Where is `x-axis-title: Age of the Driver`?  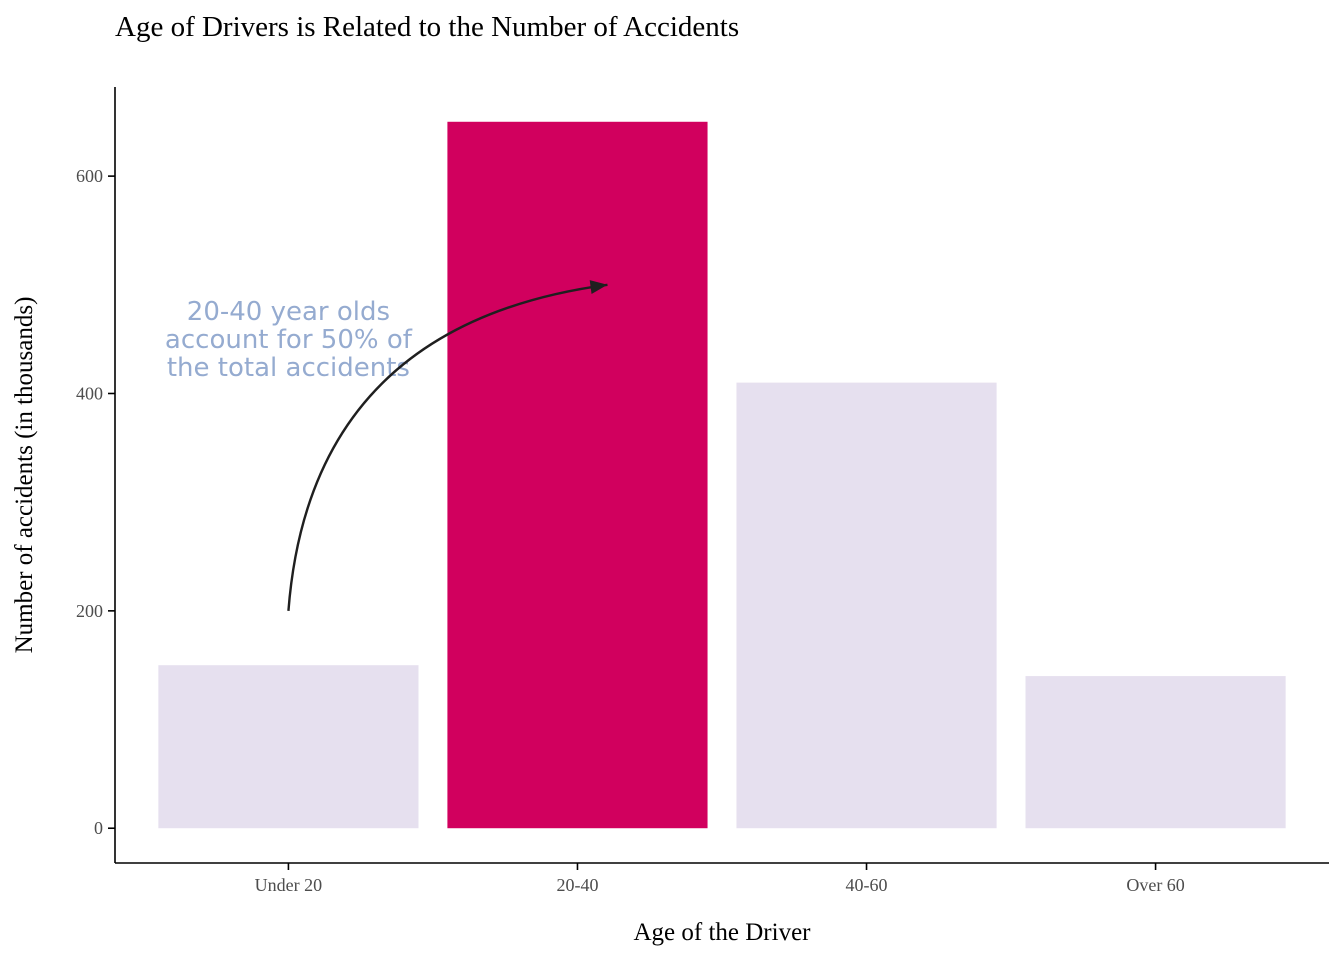 x-axis-title: Age of the Driver is located at coordinates (722, 932).